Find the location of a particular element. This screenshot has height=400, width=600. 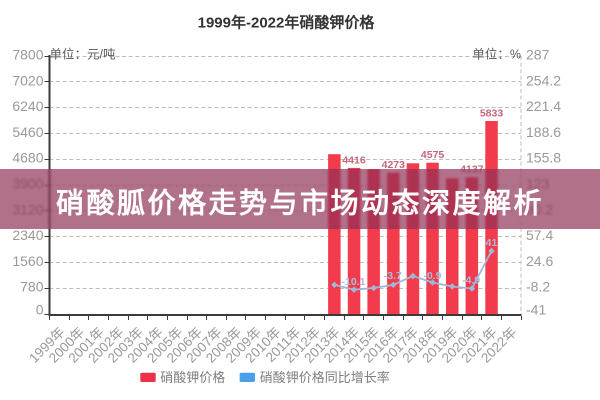

svg-text: 4273 is located at coordinates (394, 165).